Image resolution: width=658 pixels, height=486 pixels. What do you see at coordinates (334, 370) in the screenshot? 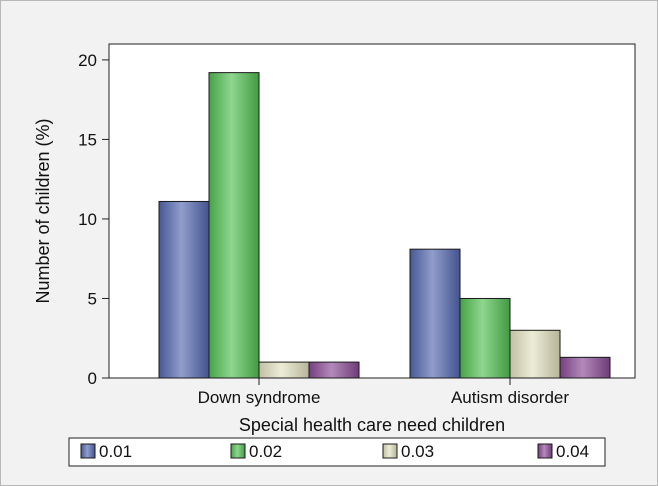
I see `bar-down-syndrome-0.04` at bounding box center [334, 370].